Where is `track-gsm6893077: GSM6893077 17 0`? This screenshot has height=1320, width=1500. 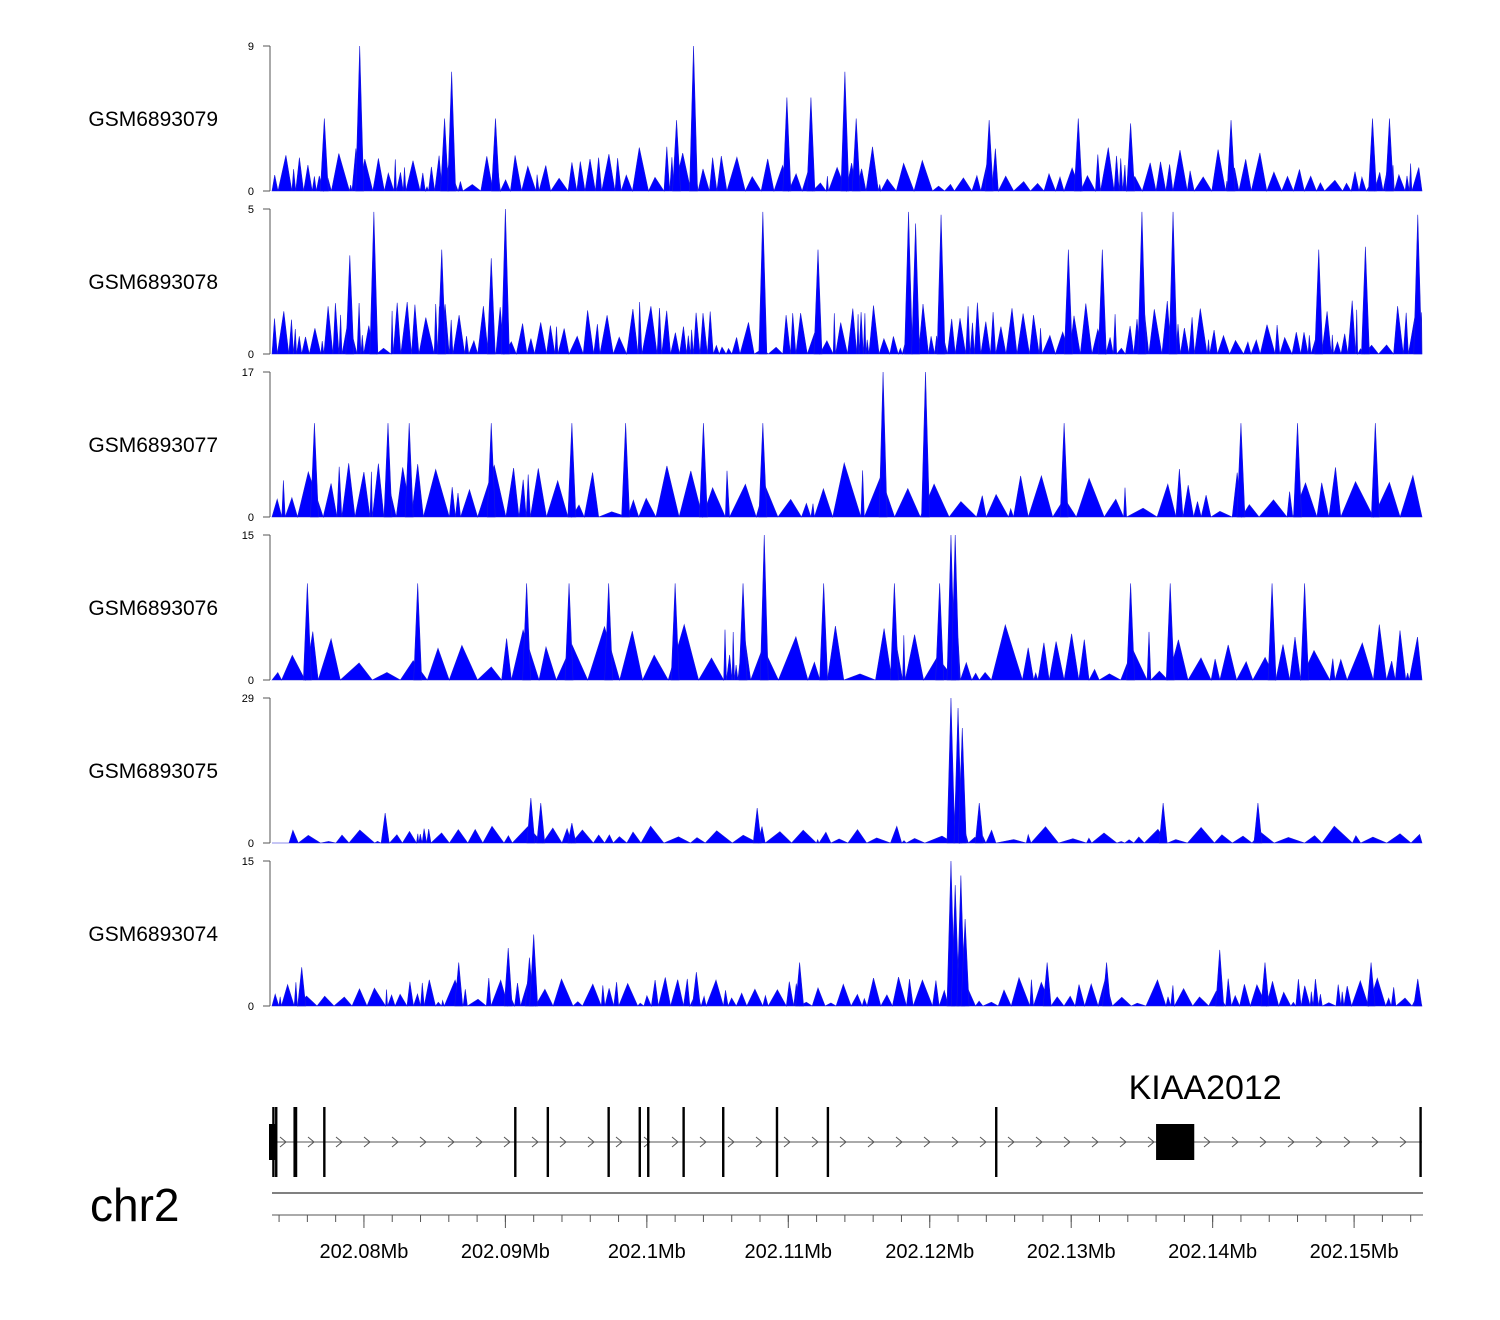
track-gsm6893077: GSM6893077 17 0 is located at coordinates (755, 445).